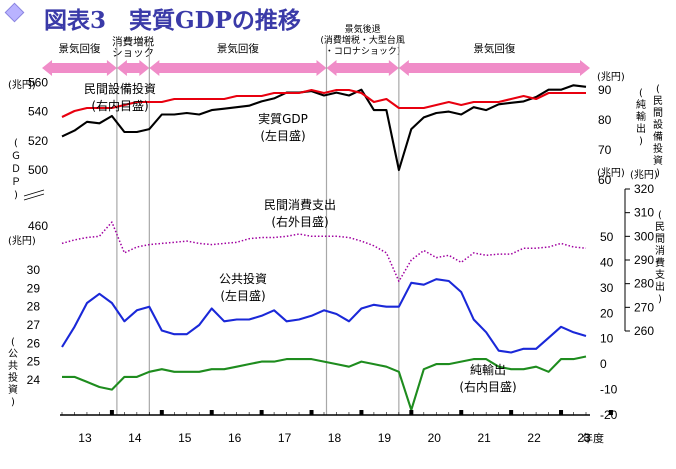 Image resolution: width=676 pixels, height=469 pixels. What do you see at coordinates (34, 380) in the screenshot?
I see `y-tick-label: 24` at bounding box center [34, 380].